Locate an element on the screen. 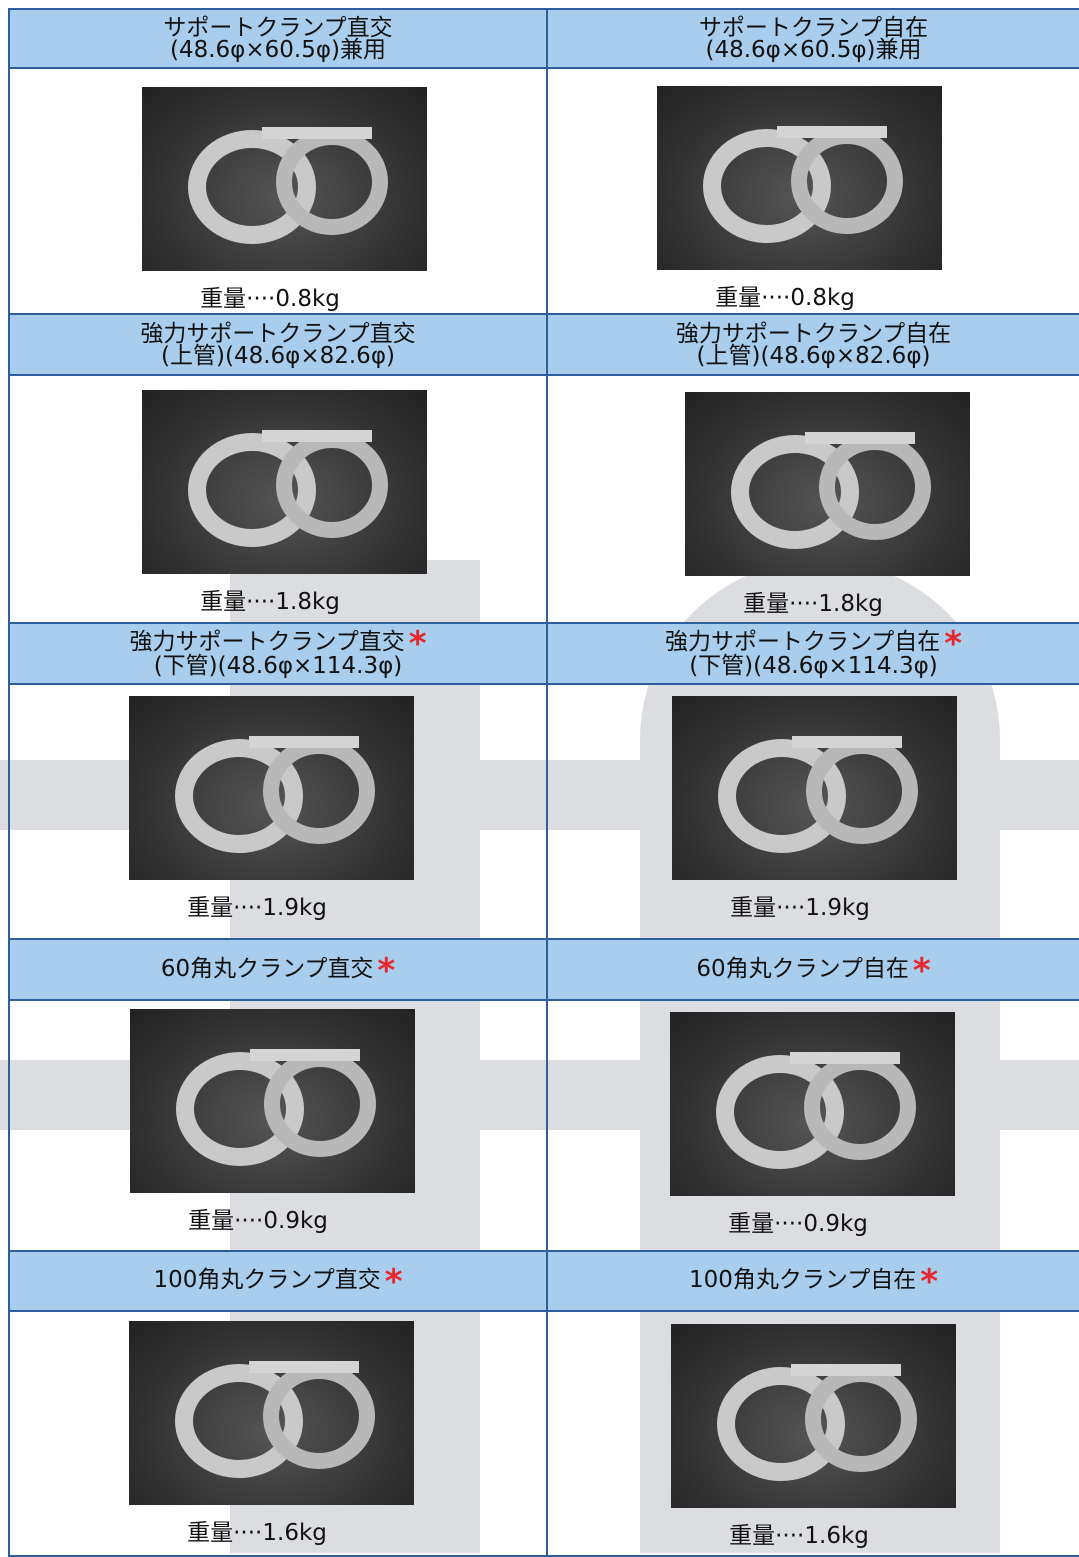 This screenshot has height=1557, width=1079. item-title: サポートクランプ自在 is located at coordinates (813, 27).